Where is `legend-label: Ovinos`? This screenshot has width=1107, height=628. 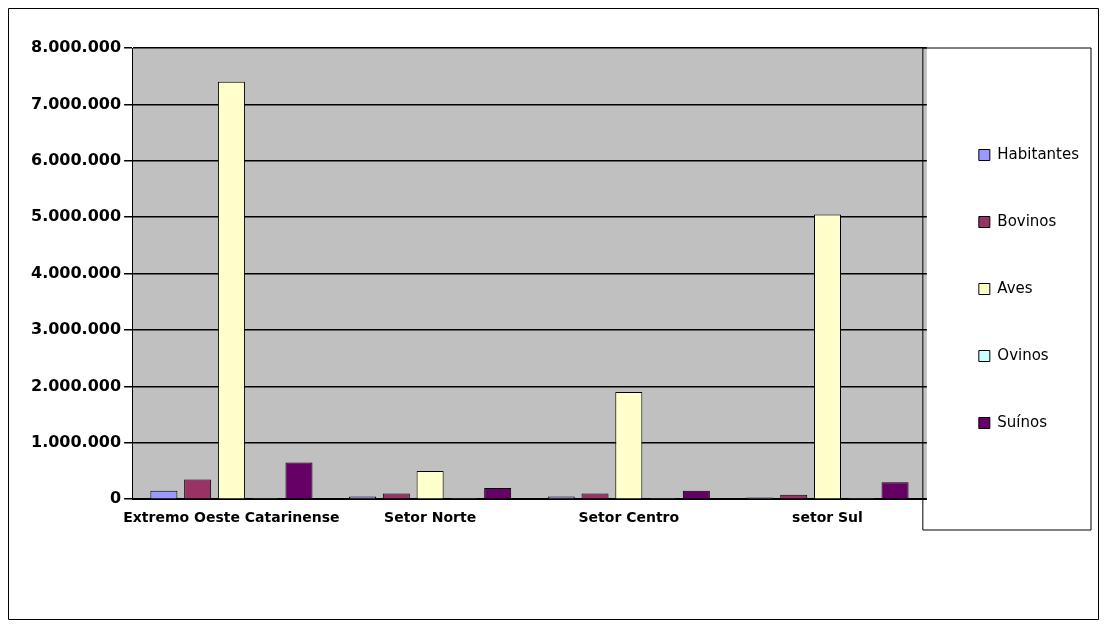 legend-label: Ovinos is located at coordinates (1023, 354).